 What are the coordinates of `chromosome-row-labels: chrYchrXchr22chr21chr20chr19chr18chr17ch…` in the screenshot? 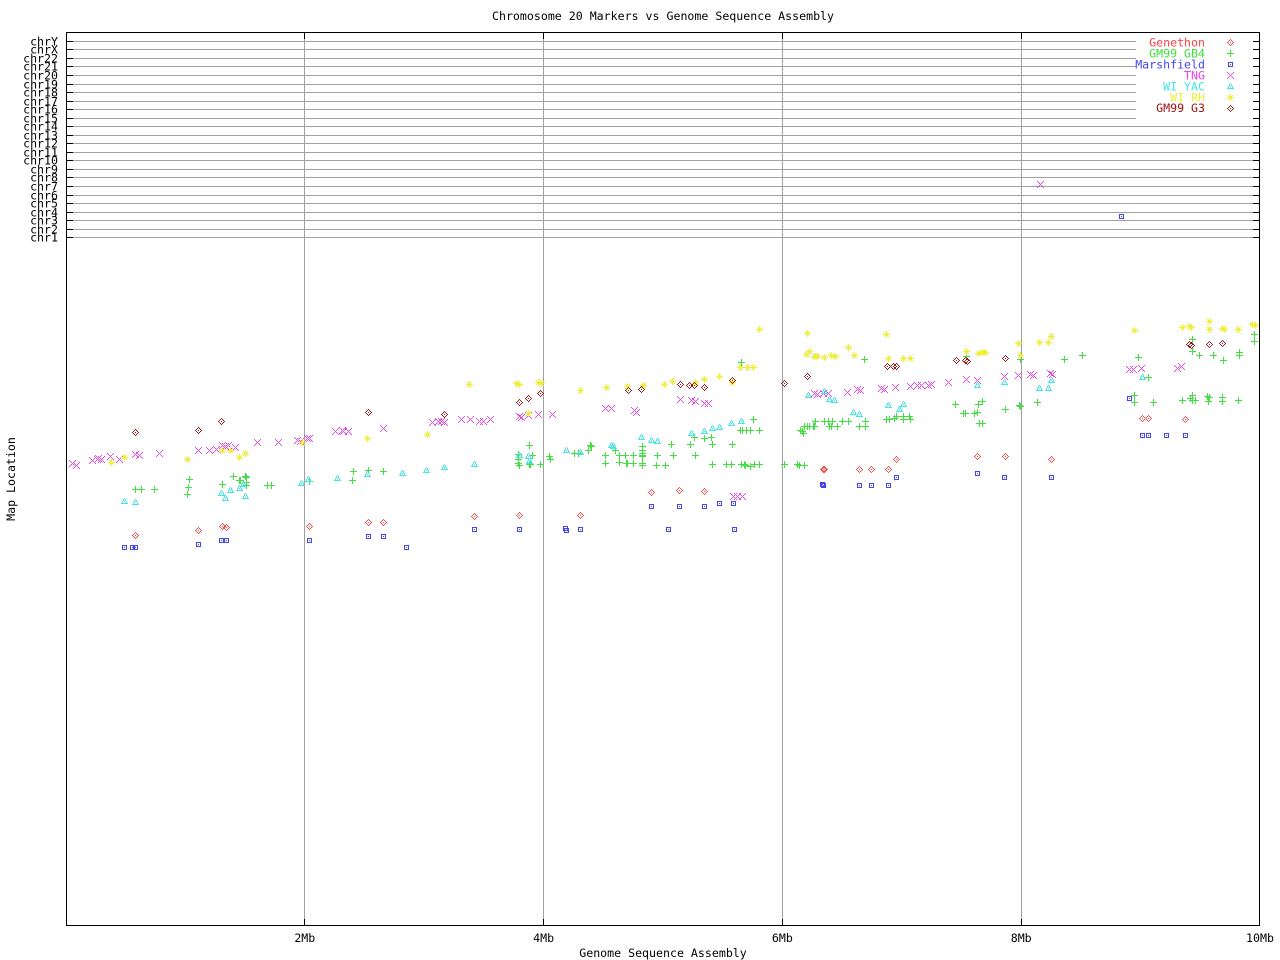 It's located at (40, 140).